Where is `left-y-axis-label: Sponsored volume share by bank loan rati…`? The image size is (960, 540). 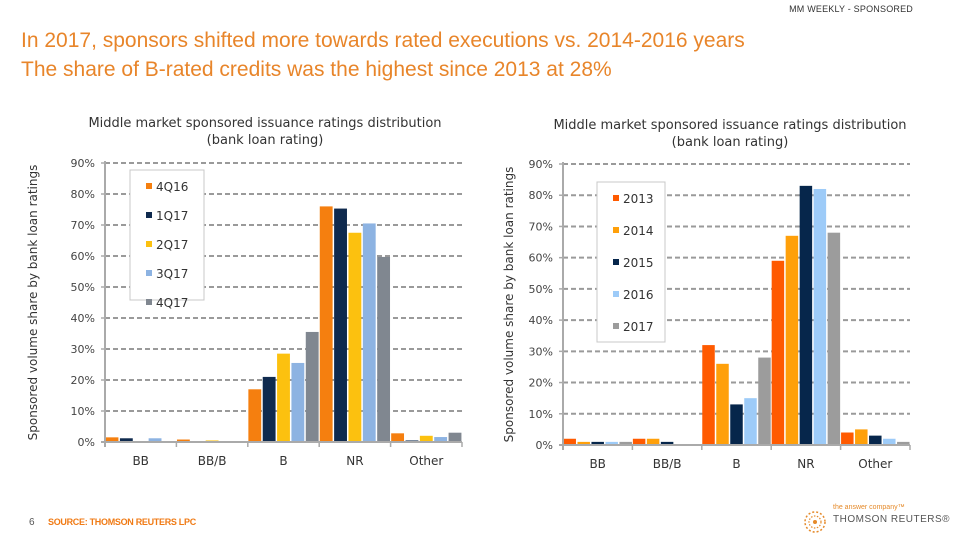 left-y-axis-label: Sponsored volume share by bank loan rati… is located at coordinates (33, 303).